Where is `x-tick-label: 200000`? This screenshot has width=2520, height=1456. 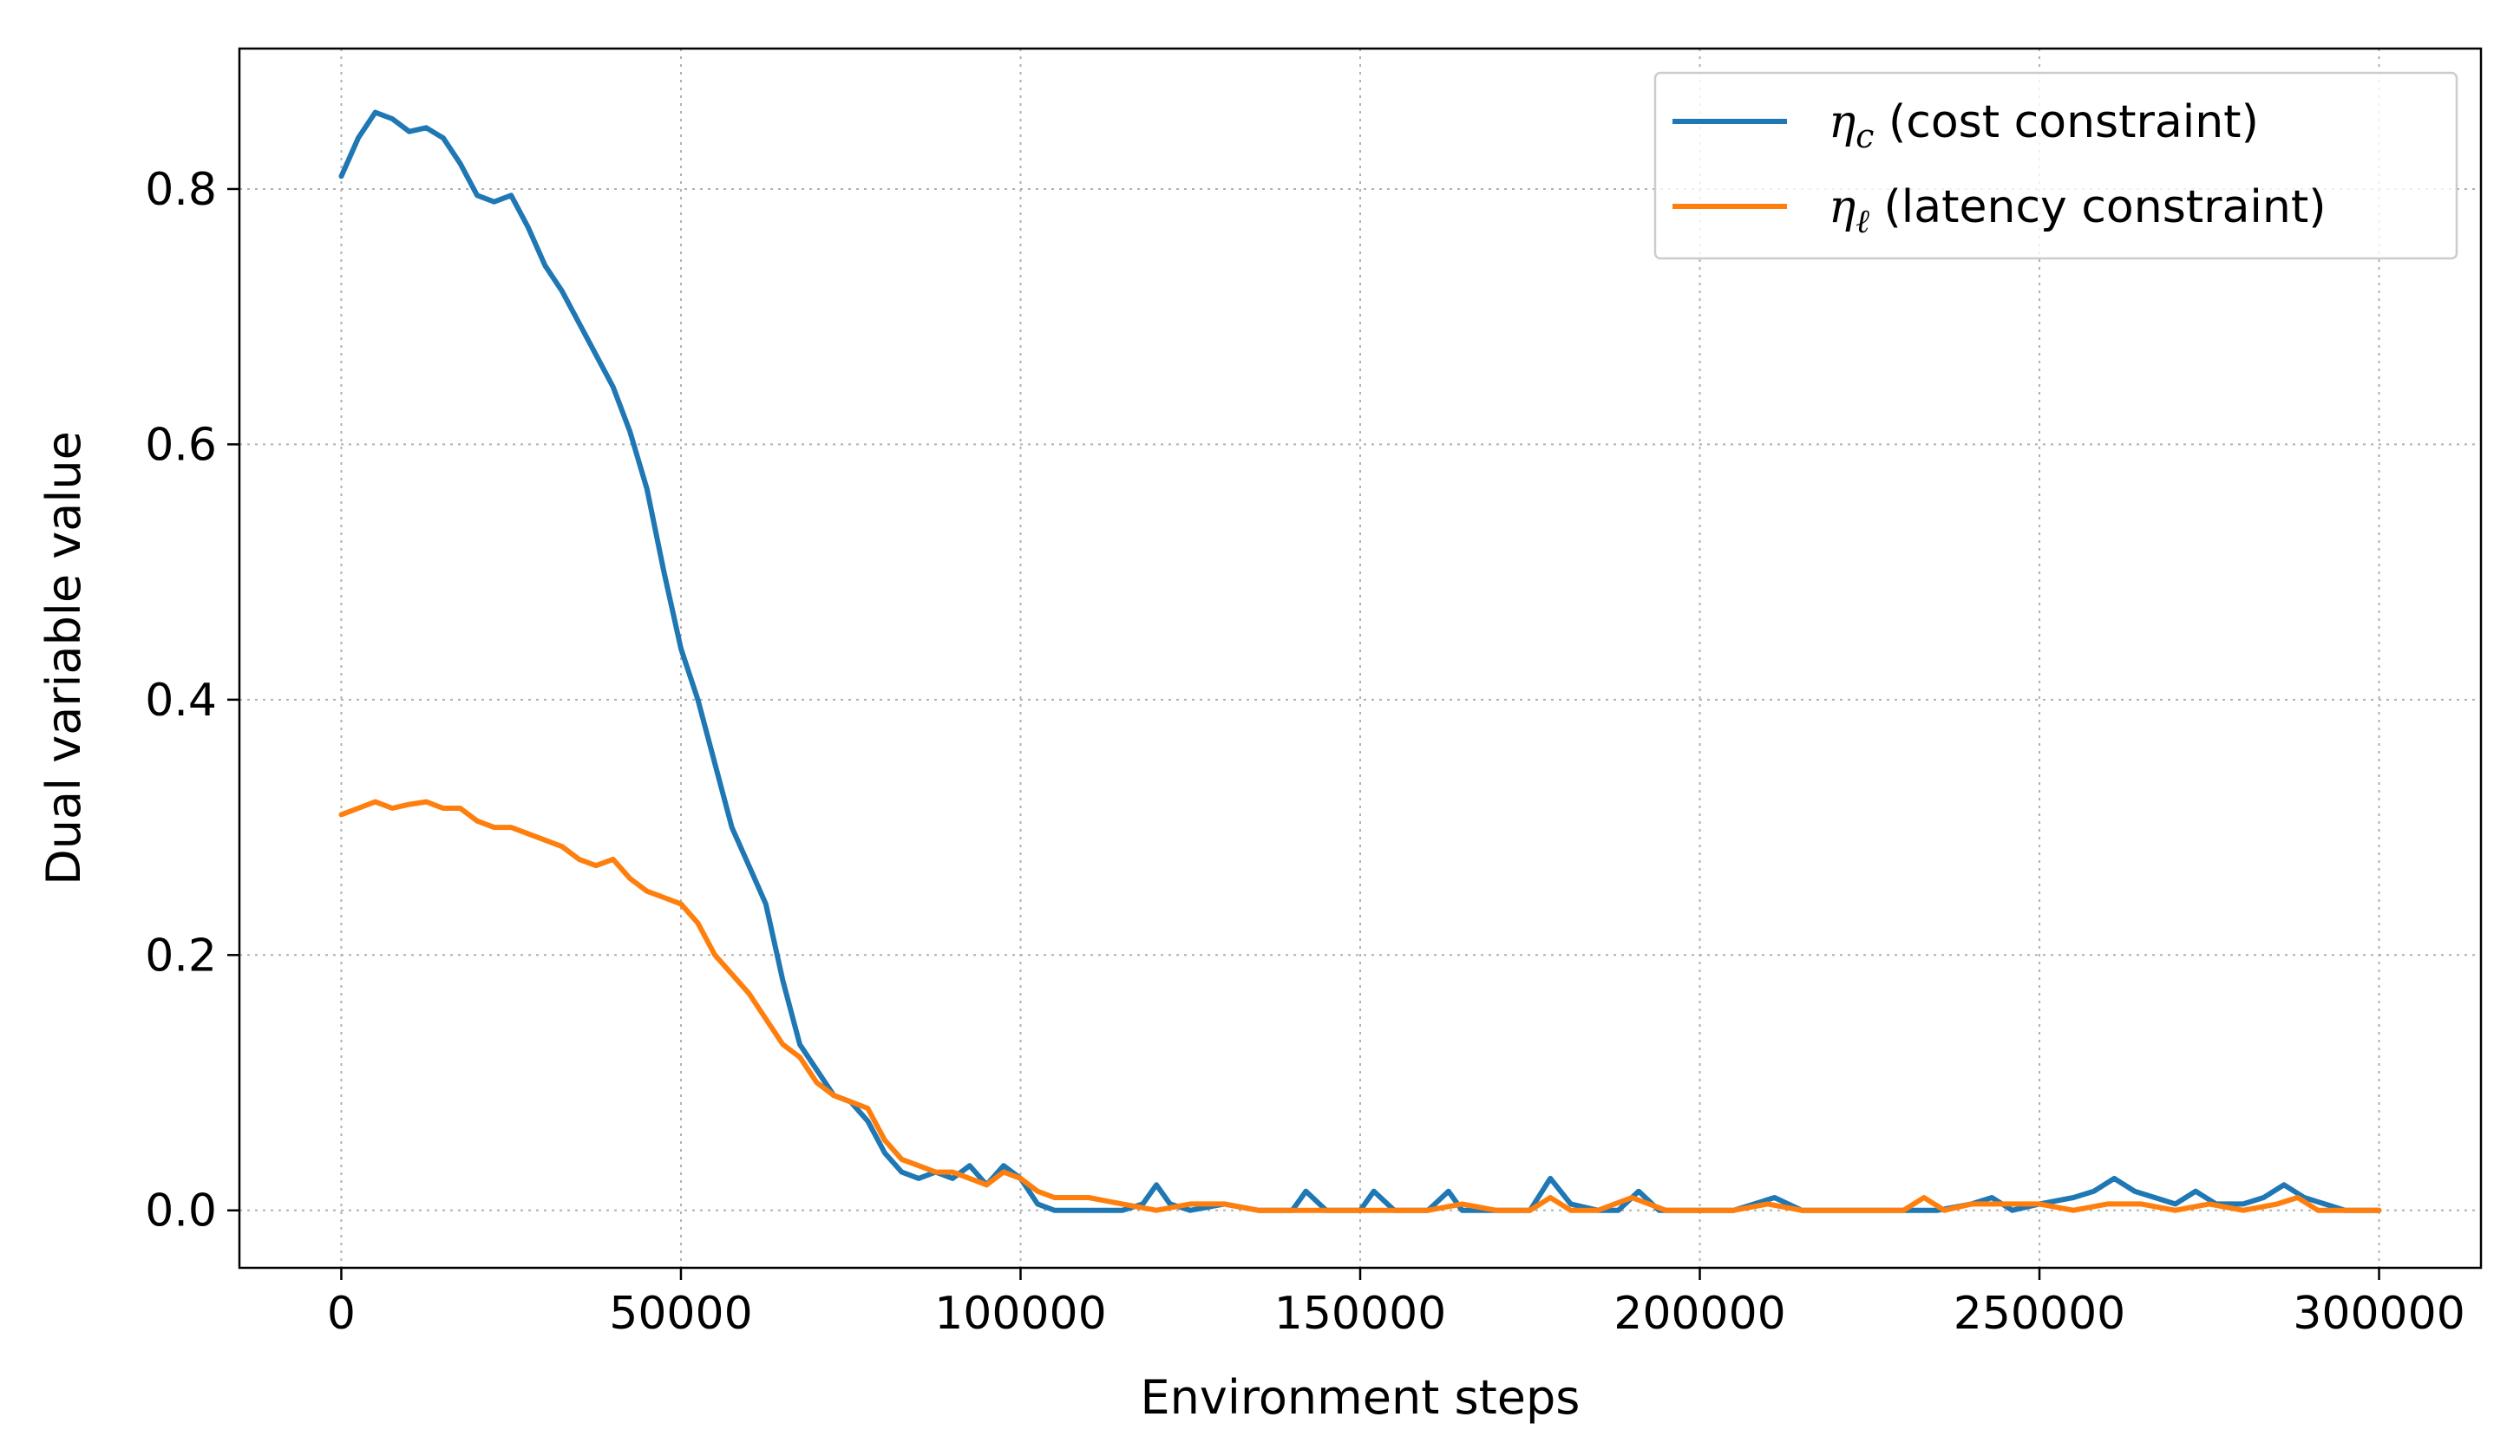
x-tick-label: 200000 is located at coordinates (1699, 1314).